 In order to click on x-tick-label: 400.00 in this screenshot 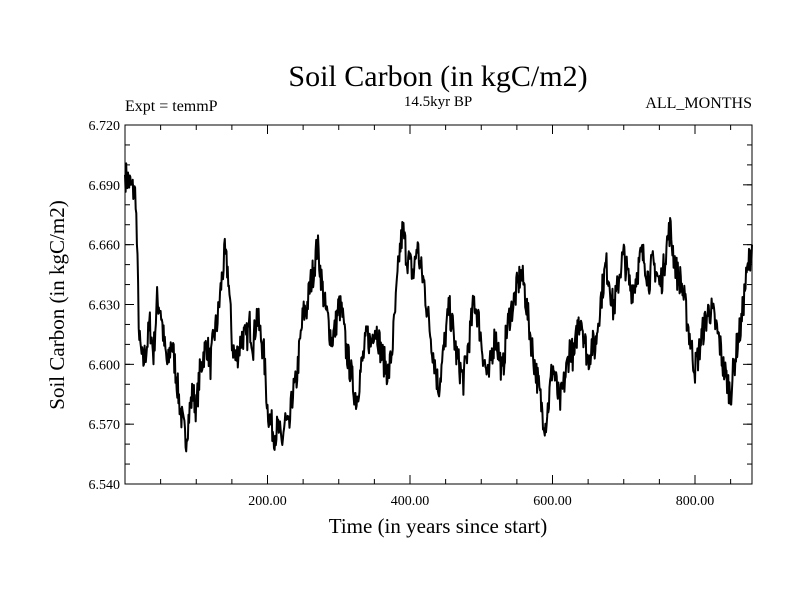, I will do `click(410, 501)`.